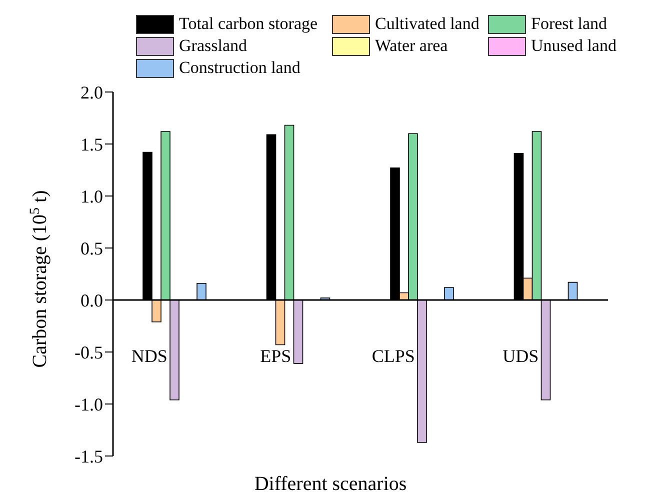 This screenshot has height=492, width=653. What do you see at coordinates (248, 24) in the screenshot?
I see `legend-label: Total carbon storage` at bounding box center [248, 24].